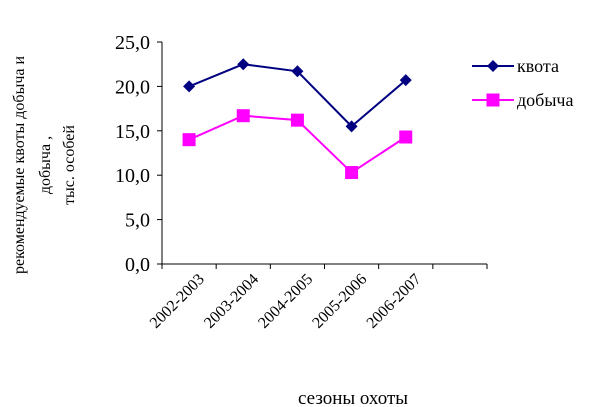 The width and height of the screenshot is (606, 407). What do you see at coordinates (522, 83) in the screenshot?
I see `legend: квота добыча` at bounding box center [522, 83].